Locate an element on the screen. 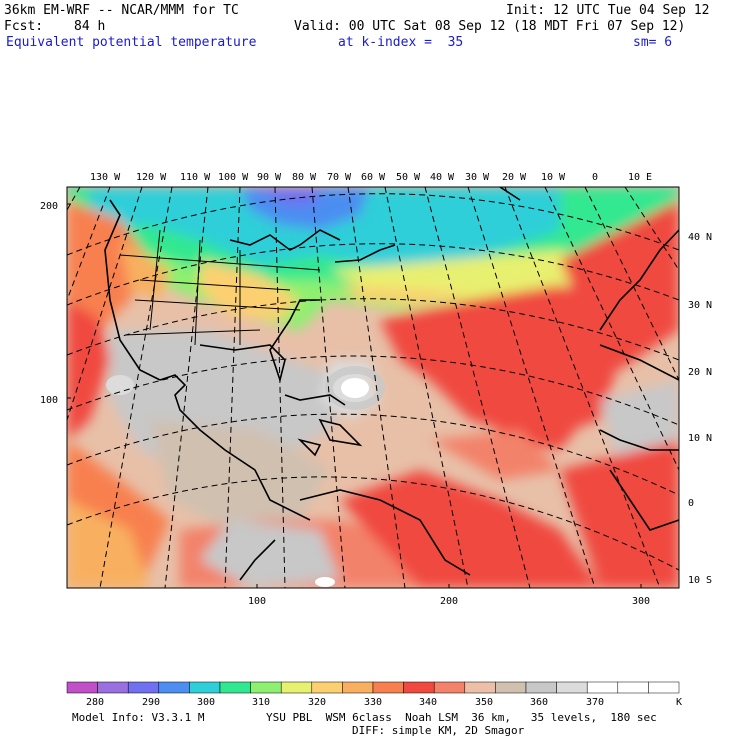 This screenshot has width=740, height=740. lat-label: 40 N is located at coordinates (700, 237).